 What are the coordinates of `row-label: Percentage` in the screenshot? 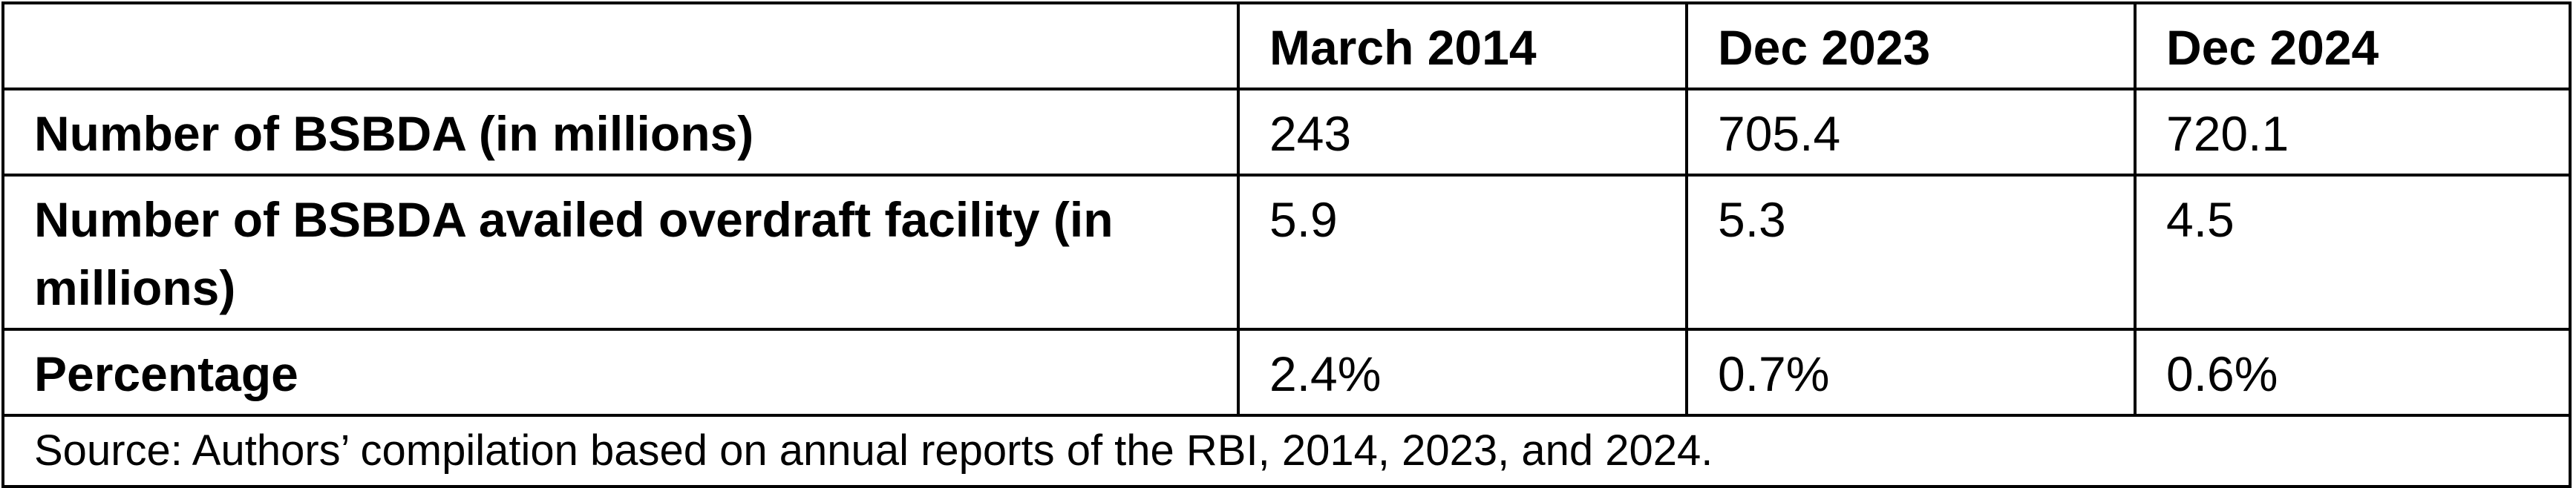 It's located at (621, 373).